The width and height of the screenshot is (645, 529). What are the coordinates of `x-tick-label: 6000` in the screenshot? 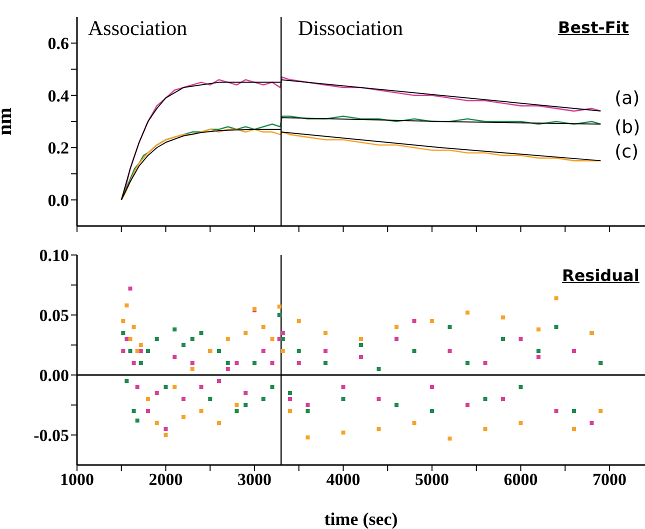 It's located at (521, 480).